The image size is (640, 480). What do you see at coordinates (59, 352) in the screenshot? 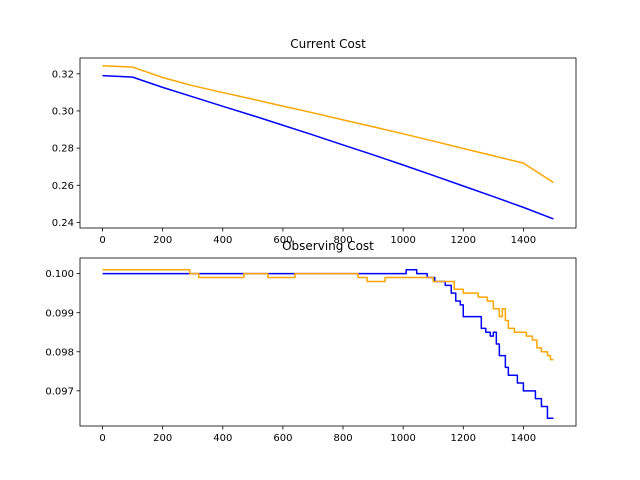
I see `y-tick-label: 0.098` at bounding box center [59, 352].